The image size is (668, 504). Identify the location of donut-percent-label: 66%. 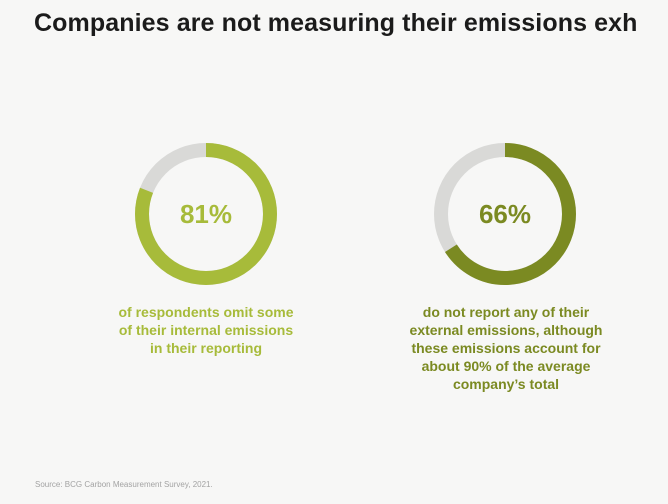
(505, 214).